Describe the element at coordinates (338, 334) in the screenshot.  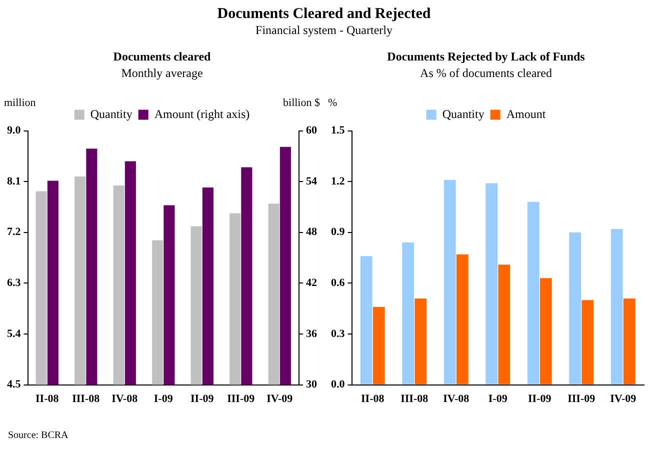
I see `y-tick-label: 0.3` at that location.